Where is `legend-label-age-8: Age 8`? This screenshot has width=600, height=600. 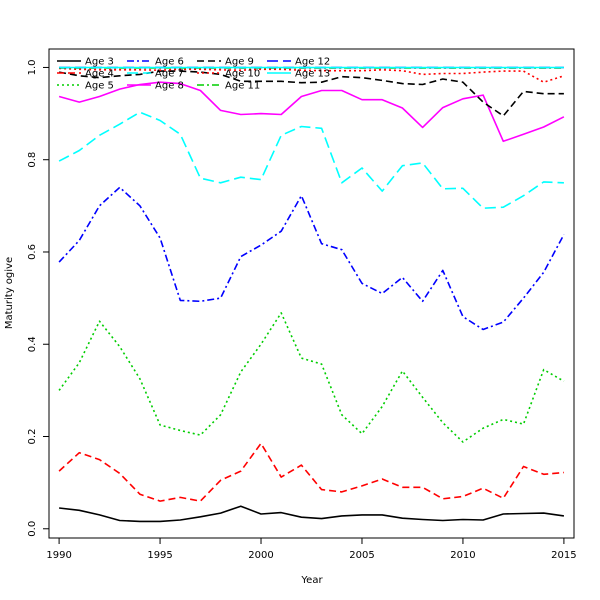
legend-label-age-8: Age 8 is located at coordinates (169, 86).